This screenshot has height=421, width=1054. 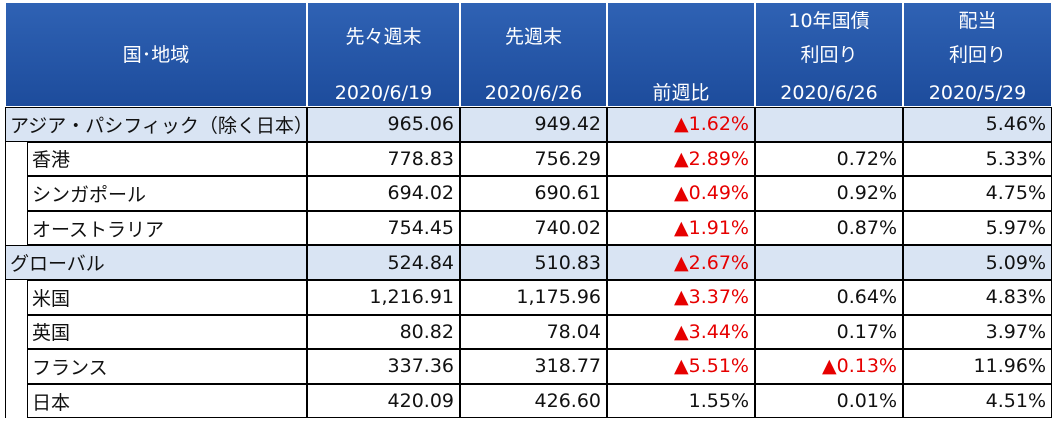 What do you see at coordinates (383, 193) in the screenshot?
I see `data-cell: 694.02` at bounding box center [383, 193].